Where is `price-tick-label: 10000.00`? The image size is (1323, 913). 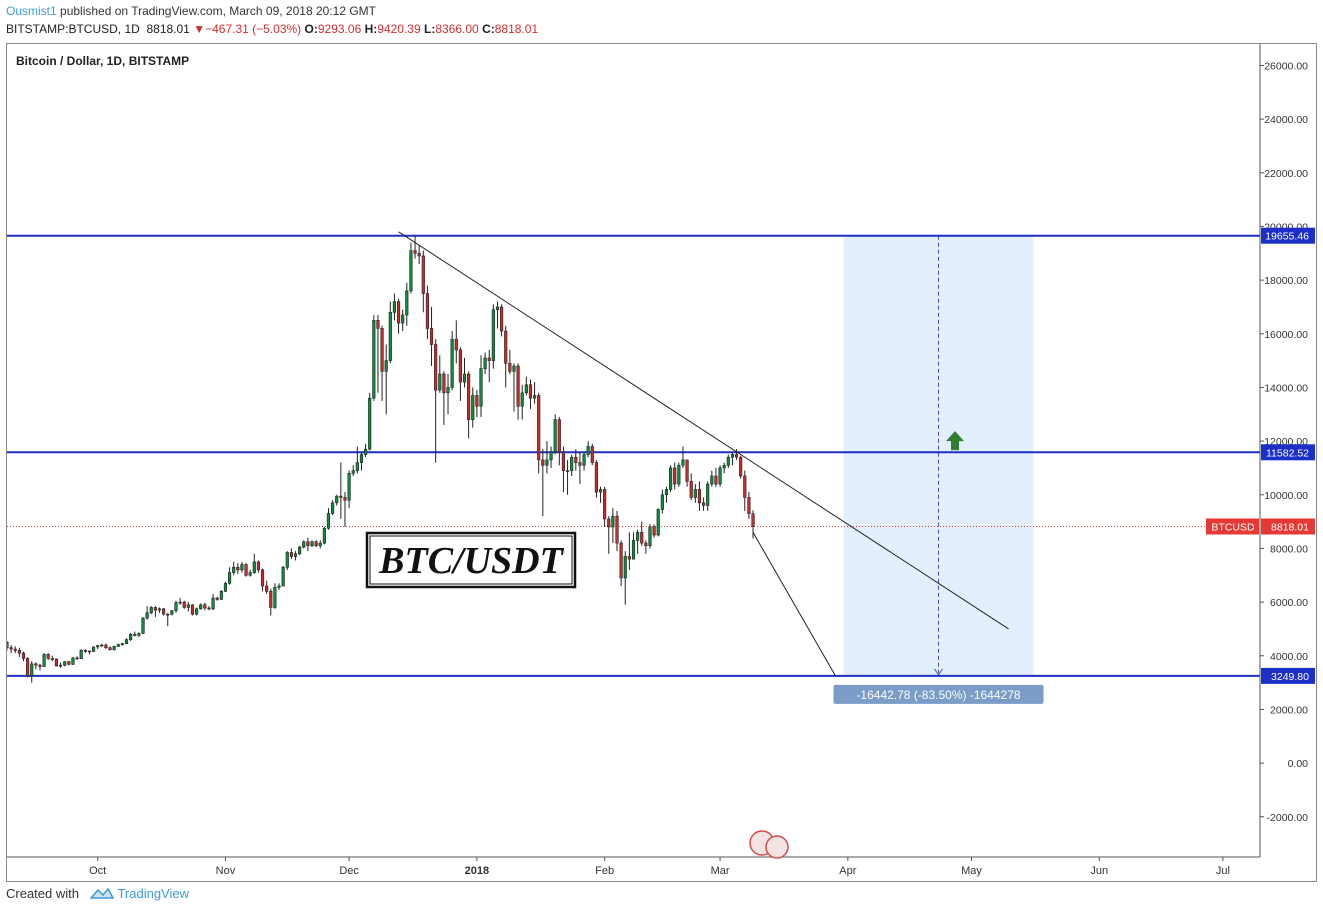 price-tick-label: 10000.00 is located at coordinates (1286, 496).